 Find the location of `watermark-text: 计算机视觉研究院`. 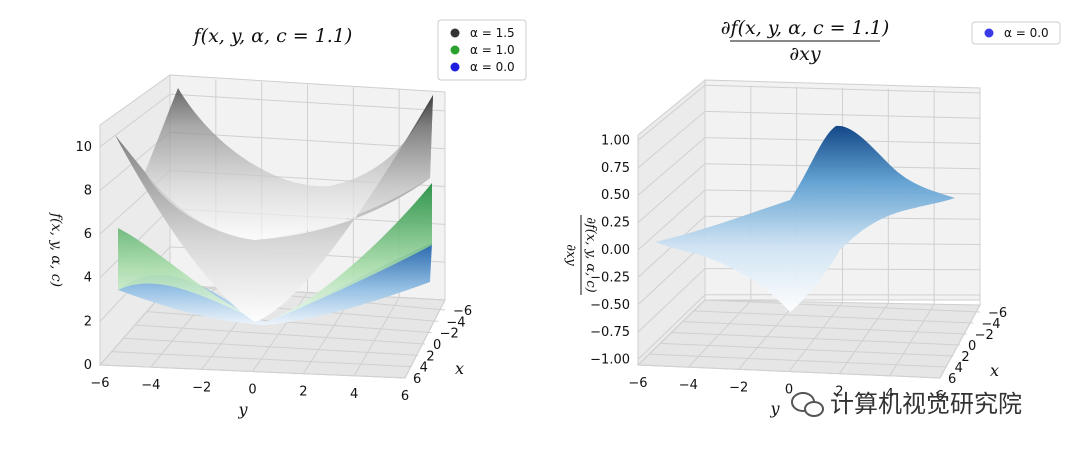

watermark-text: 计算机视觉研究院 is located at coordinates (926, 404).